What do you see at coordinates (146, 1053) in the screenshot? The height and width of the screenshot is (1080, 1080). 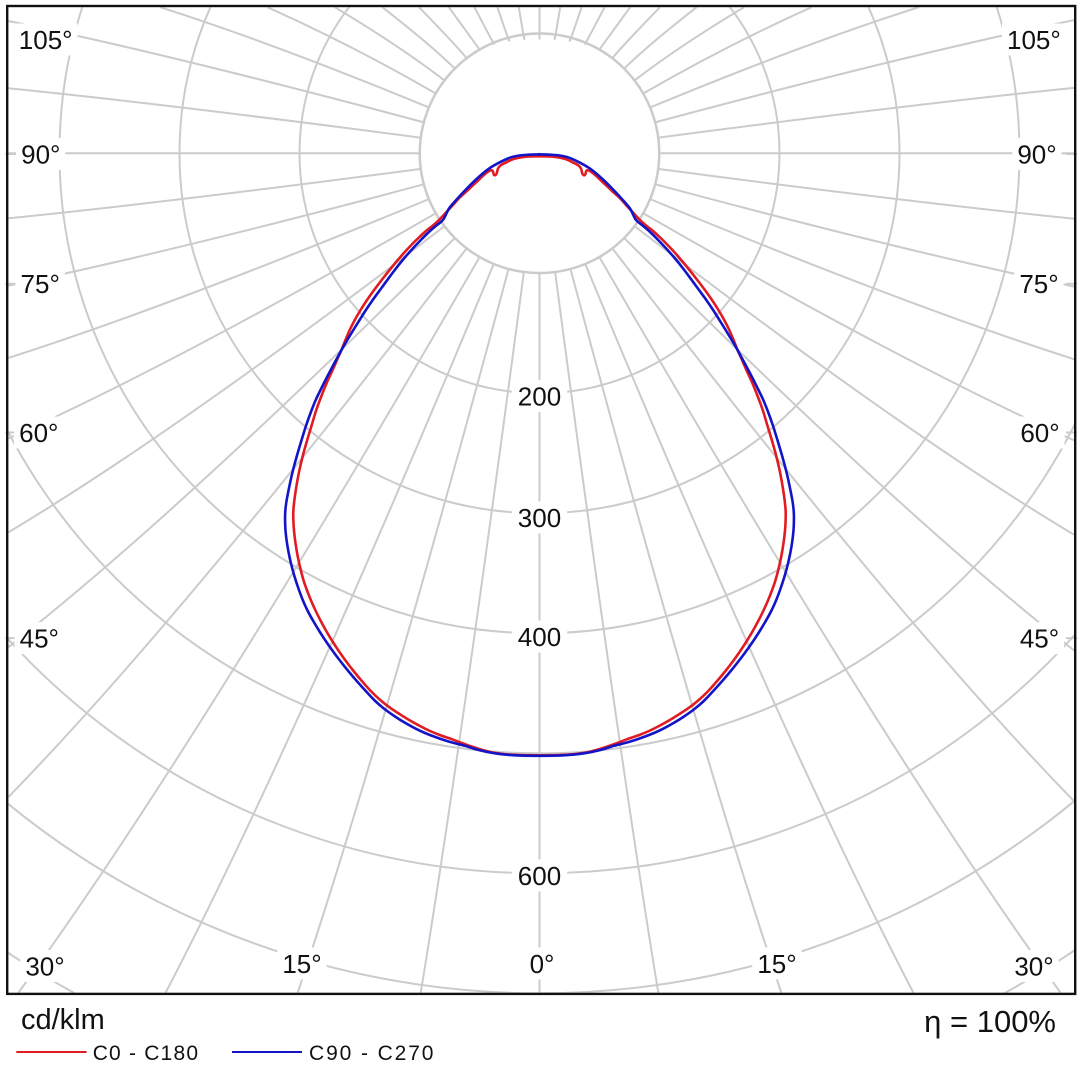 I see `svg-text: C0 - C180` at bounding box center [146, 1053].